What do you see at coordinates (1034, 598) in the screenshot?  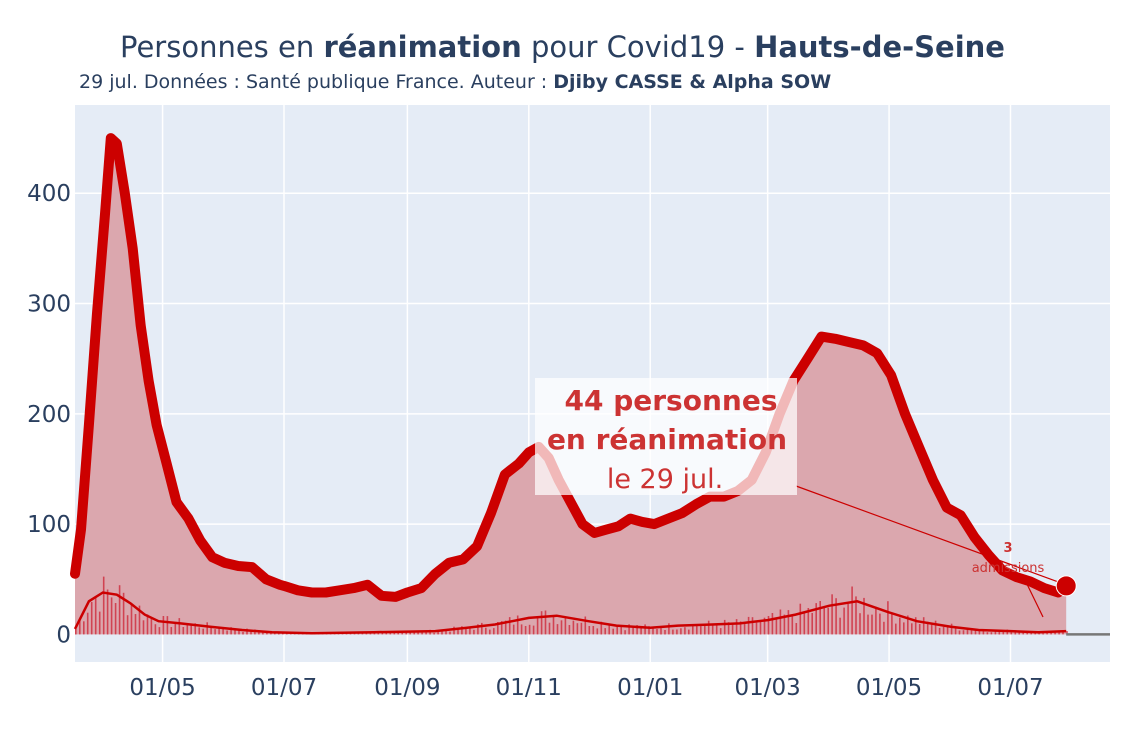 I see `admissions-arrow` at bounding box center [1034, 598].